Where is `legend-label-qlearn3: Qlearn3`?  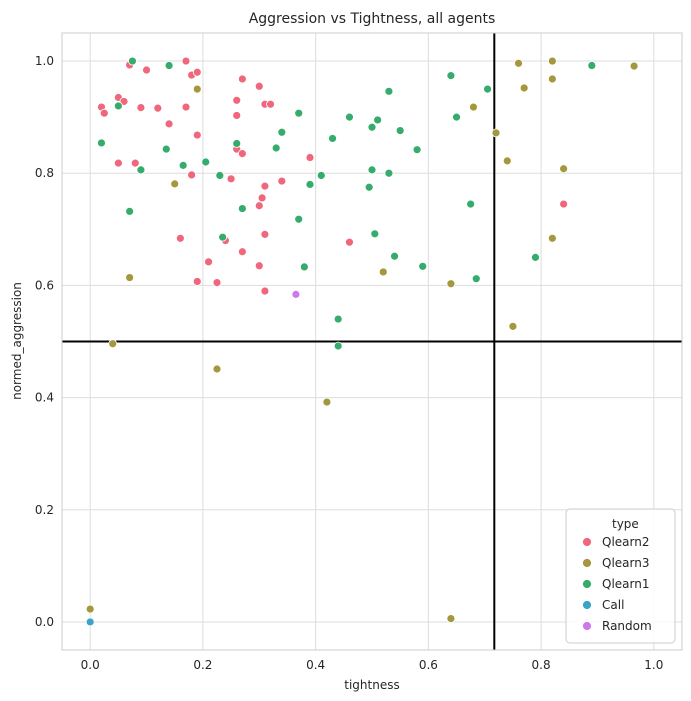 legend-label-qlearn3: Qlearn3 is located at coordinates (625, 563).